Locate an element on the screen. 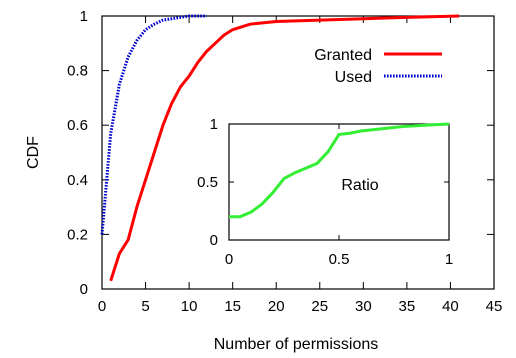  inset-y-tick-label: 0 is located at coordinates (214, 240).